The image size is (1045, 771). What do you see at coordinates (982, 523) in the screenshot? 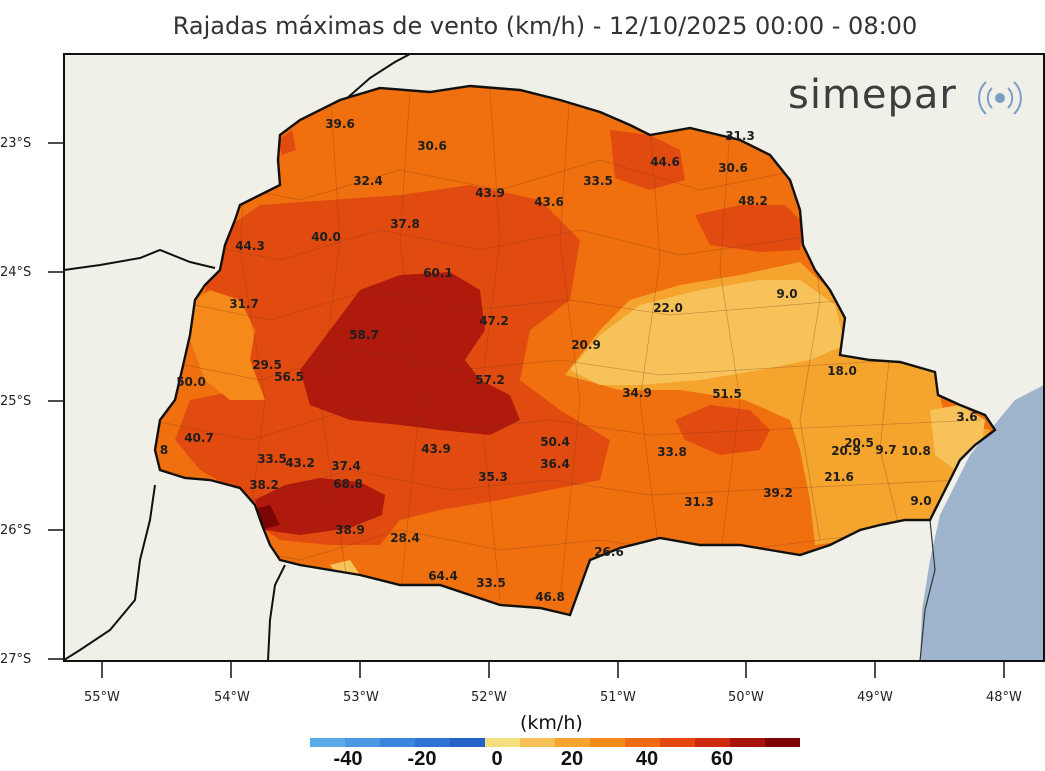
I see `ocean` at bounding box center [982, 523].